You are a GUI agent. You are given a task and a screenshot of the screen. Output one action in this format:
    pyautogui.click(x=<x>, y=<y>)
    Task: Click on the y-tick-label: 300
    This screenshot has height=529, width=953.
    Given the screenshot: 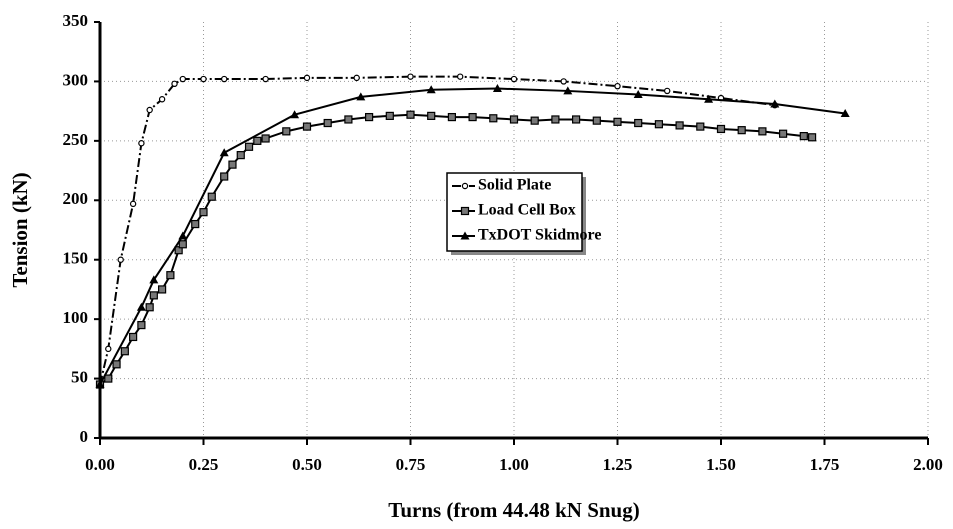 What is the action you would take?
    pyautogui.click(x=76, y=79)
    